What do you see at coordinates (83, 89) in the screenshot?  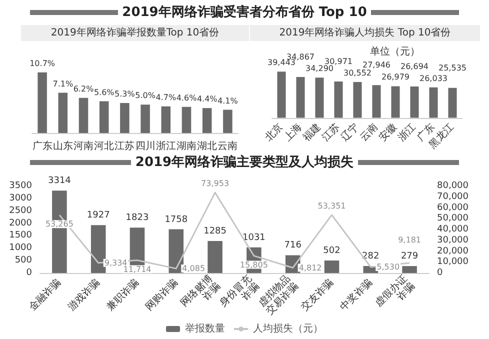 I see `data-label: 6.2%` at bounding box center [83, 89].